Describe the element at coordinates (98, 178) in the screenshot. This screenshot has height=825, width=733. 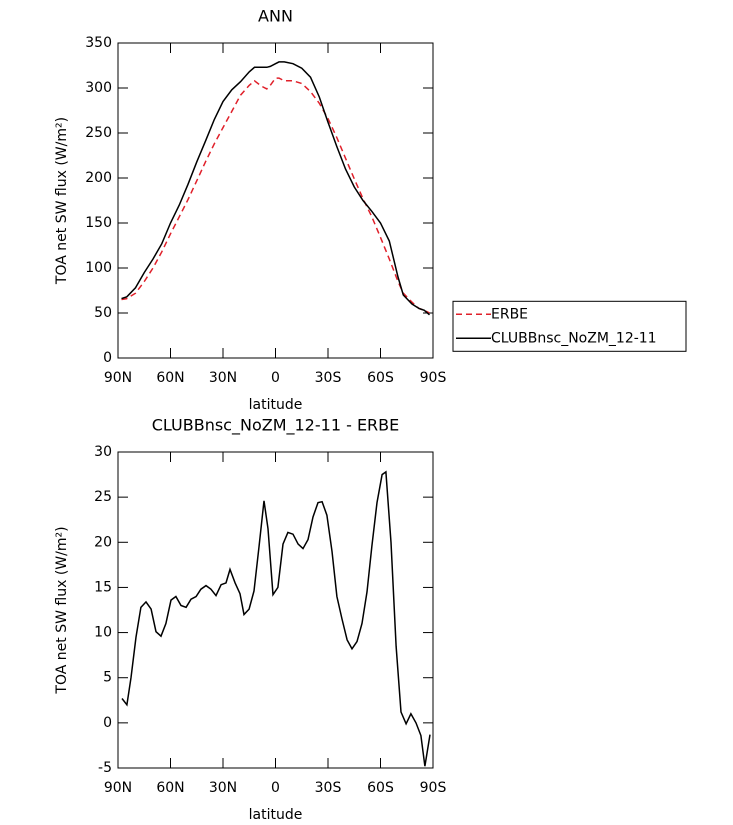
I see `y-tick-label: 200` at that location.